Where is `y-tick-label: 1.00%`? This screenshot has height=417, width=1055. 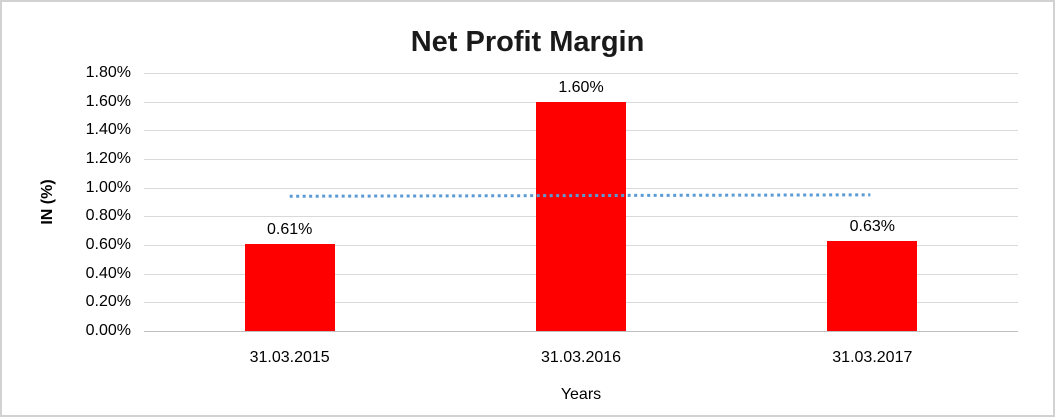 y-tick-label: 1.00% is located at coordinates (108, 187).